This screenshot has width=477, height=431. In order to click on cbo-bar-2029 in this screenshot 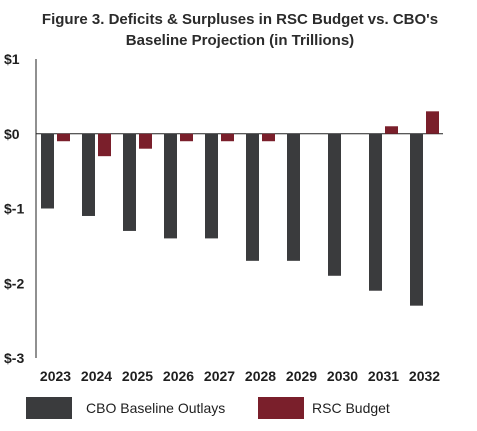, I will do `click(293, 197)`.